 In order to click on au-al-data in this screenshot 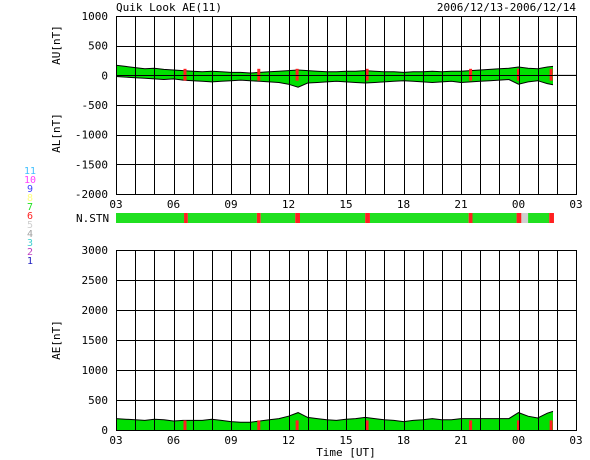, I will do `click(345, 76)`.